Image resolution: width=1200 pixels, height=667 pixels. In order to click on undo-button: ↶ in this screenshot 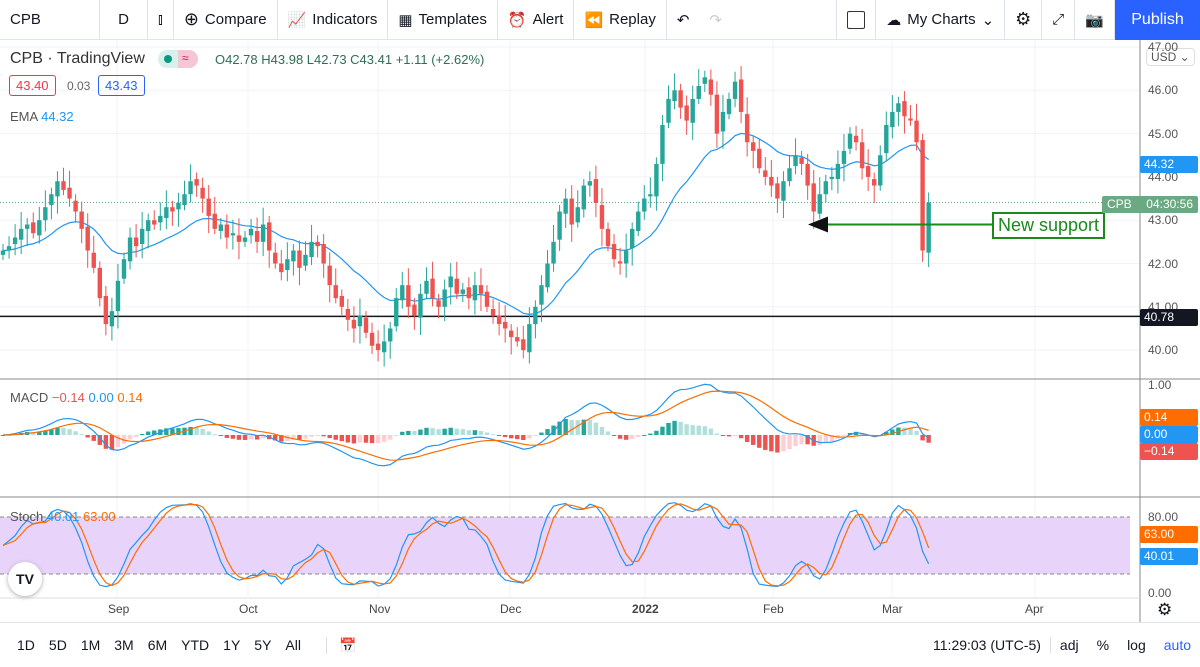, I will do `click(683, 20)`.